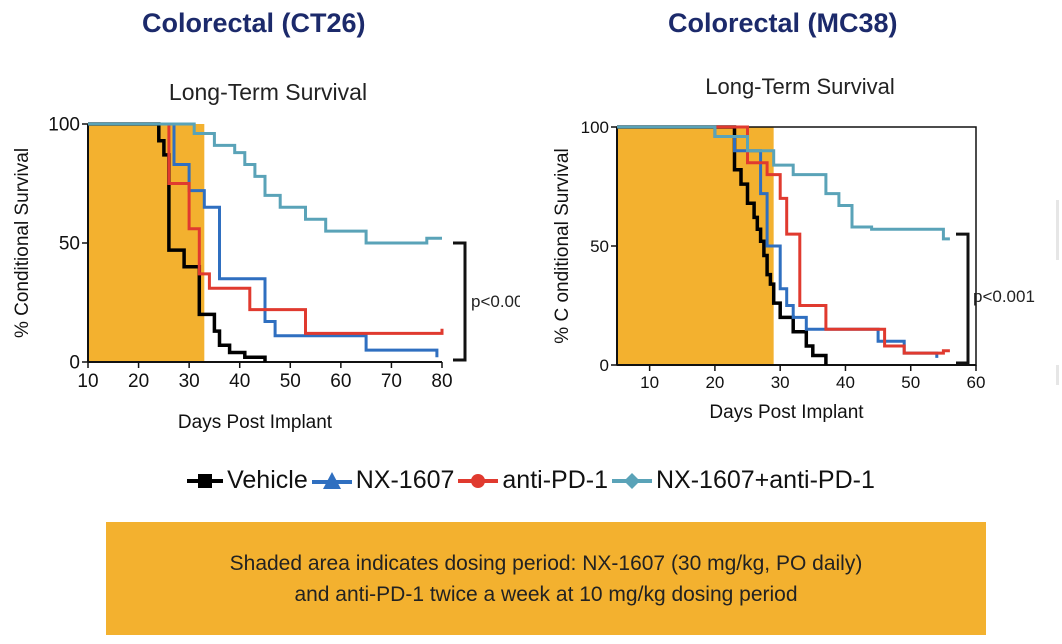  What do you see at coordinates (765, 480) in the screenshot?
I see `legend-label-combo: NX-1607+anti-PD-1` at bounding box center [765, 480].